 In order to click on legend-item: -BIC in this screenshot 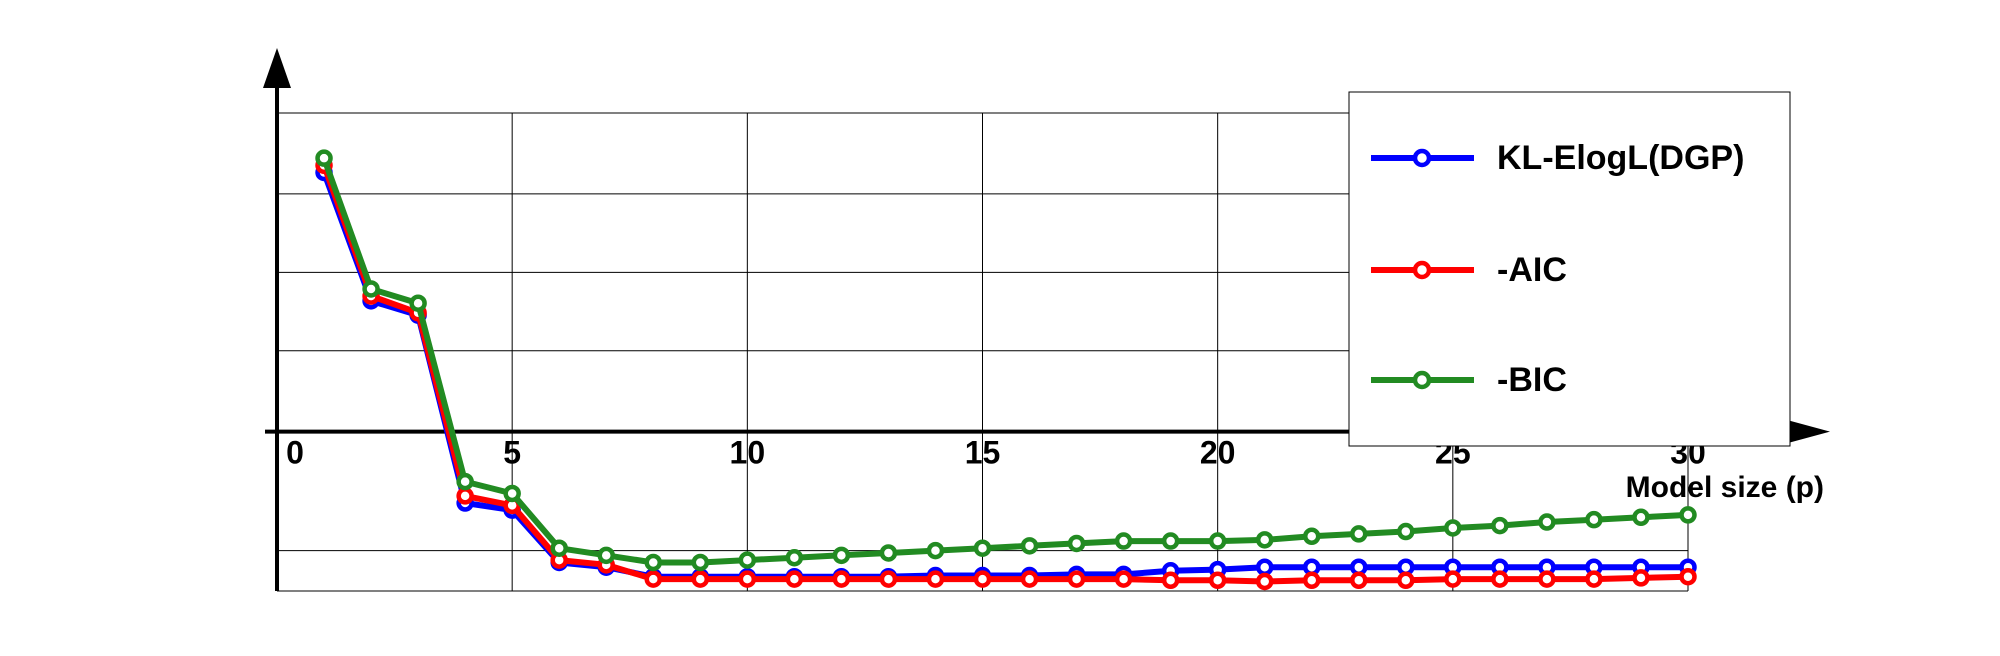, I will do `click(1469, 380)`.